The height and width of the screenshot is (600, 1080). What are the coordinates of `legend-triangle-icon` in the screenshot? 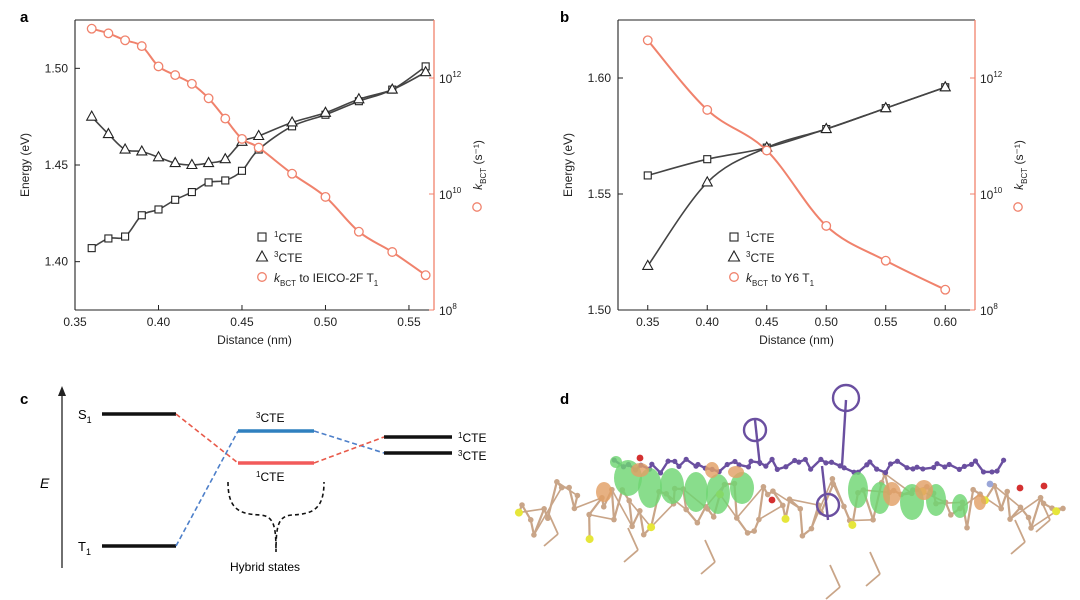 It's located at (734, 255).